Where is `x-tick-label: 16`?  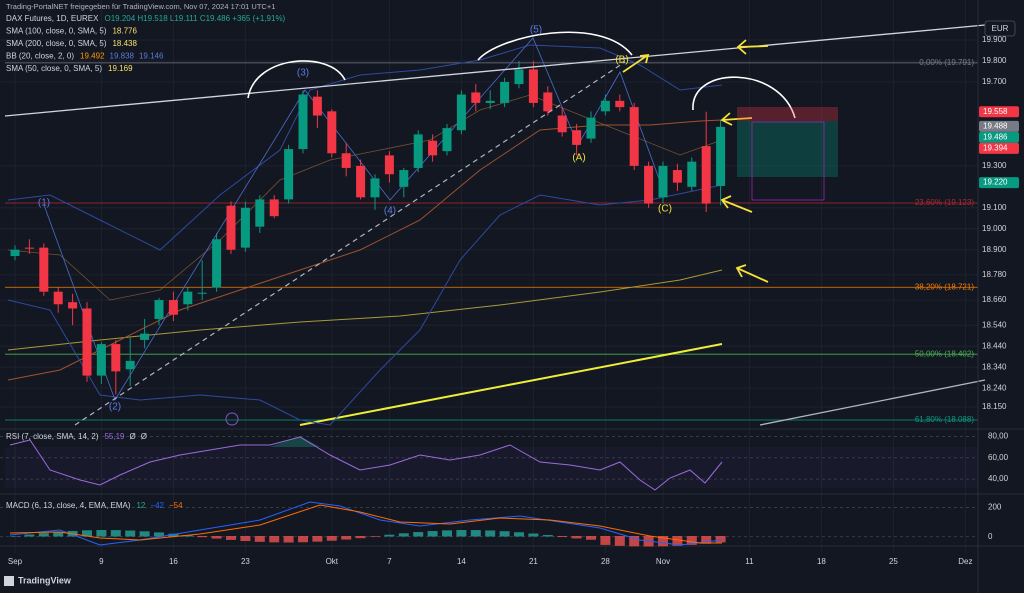
x-tick-label: 16 is located at coordinates (173, 561).